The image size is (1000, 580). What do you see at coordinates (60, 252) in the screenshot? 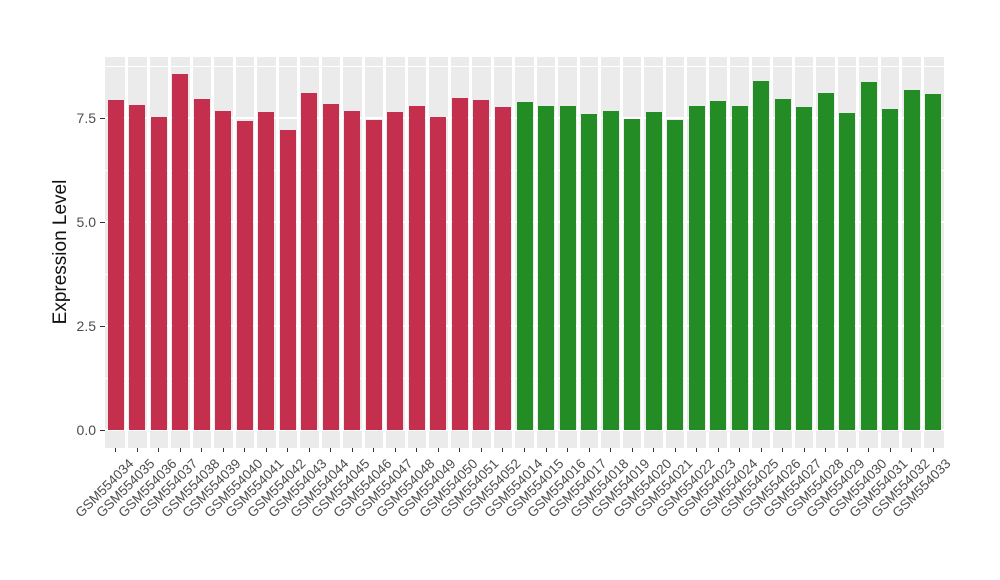
I see `y-axis-title: Expression Level` at bounding box center [60, 252].